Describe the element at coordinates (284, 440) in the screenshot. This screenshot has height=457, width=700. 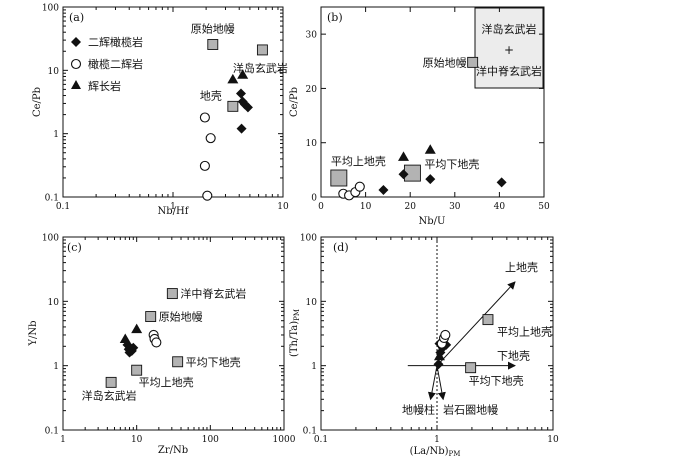
I see `x-tick-label: 1000` at that location.